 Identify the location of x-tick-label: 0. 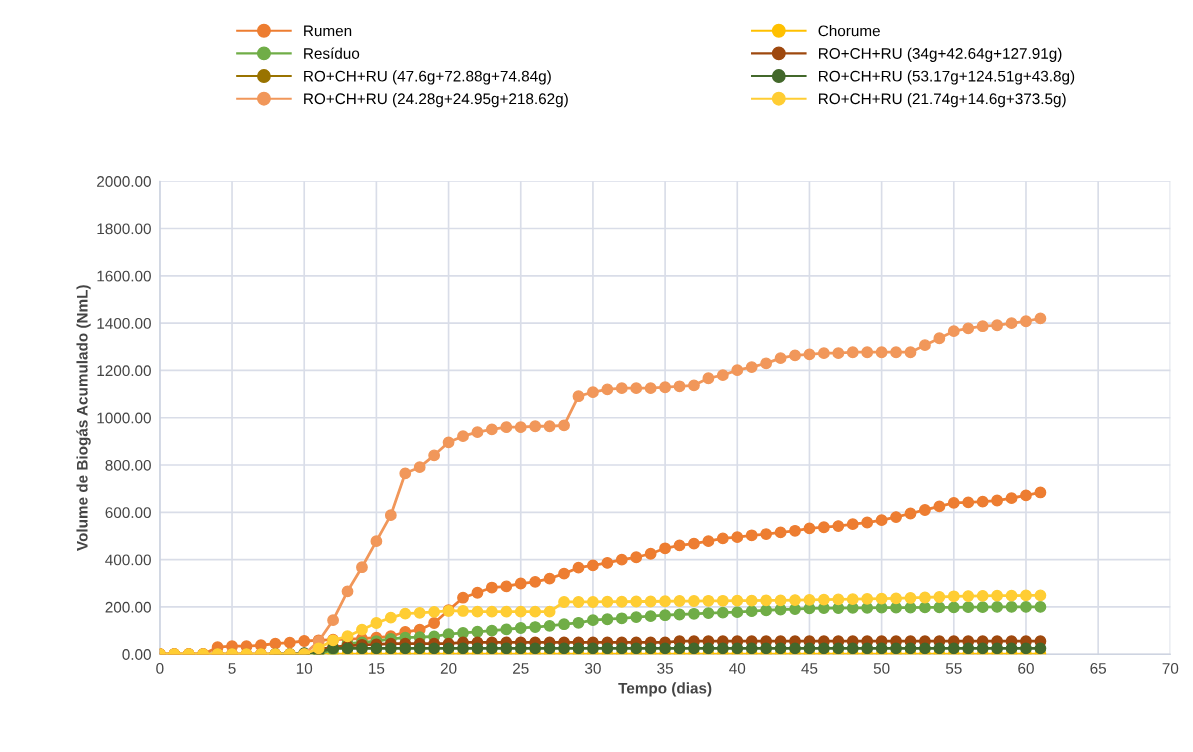
(160, 668).